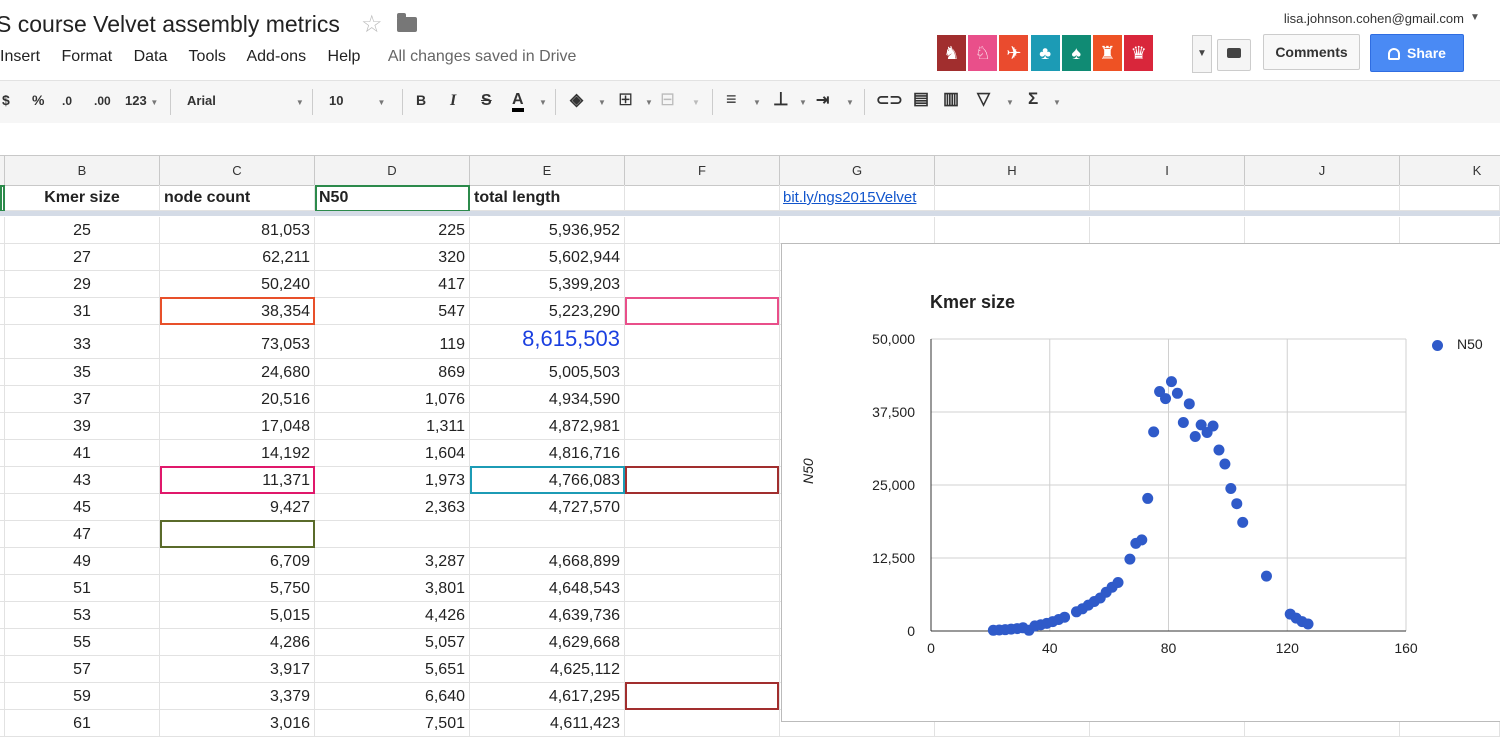  Describe the element at coordinates (547, 399) in the screenshot. I see `total-length-cell: 4,934,590` at that location.